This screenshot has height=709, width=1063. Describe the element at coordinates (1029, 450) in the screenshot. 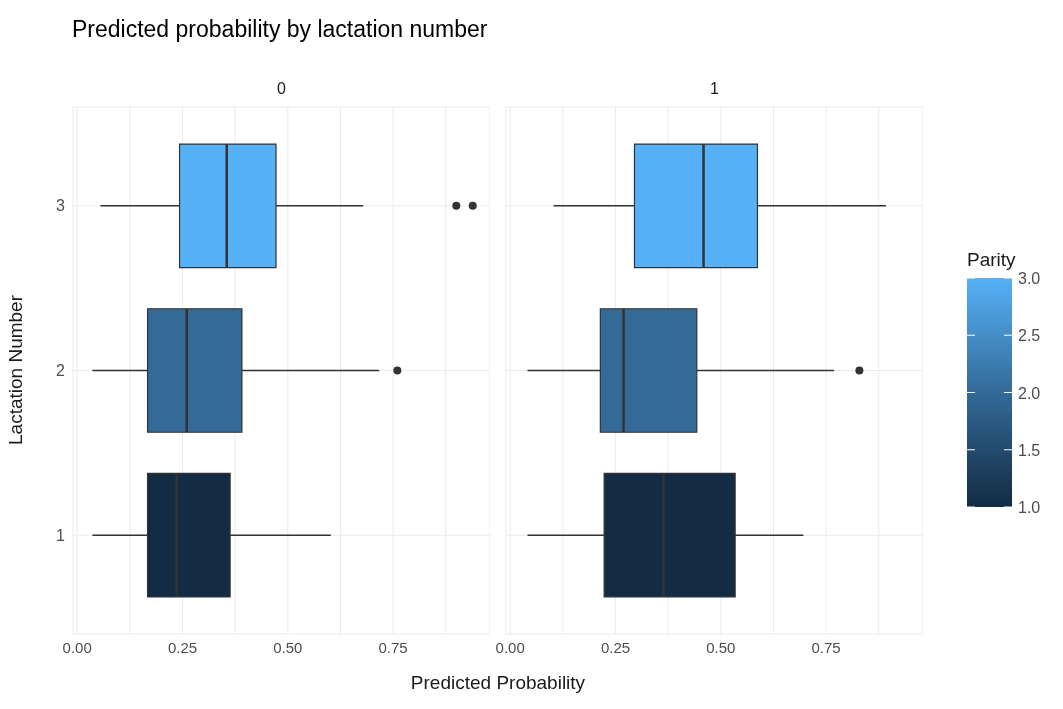

I see `color-bar-label: 1.5` at that location.